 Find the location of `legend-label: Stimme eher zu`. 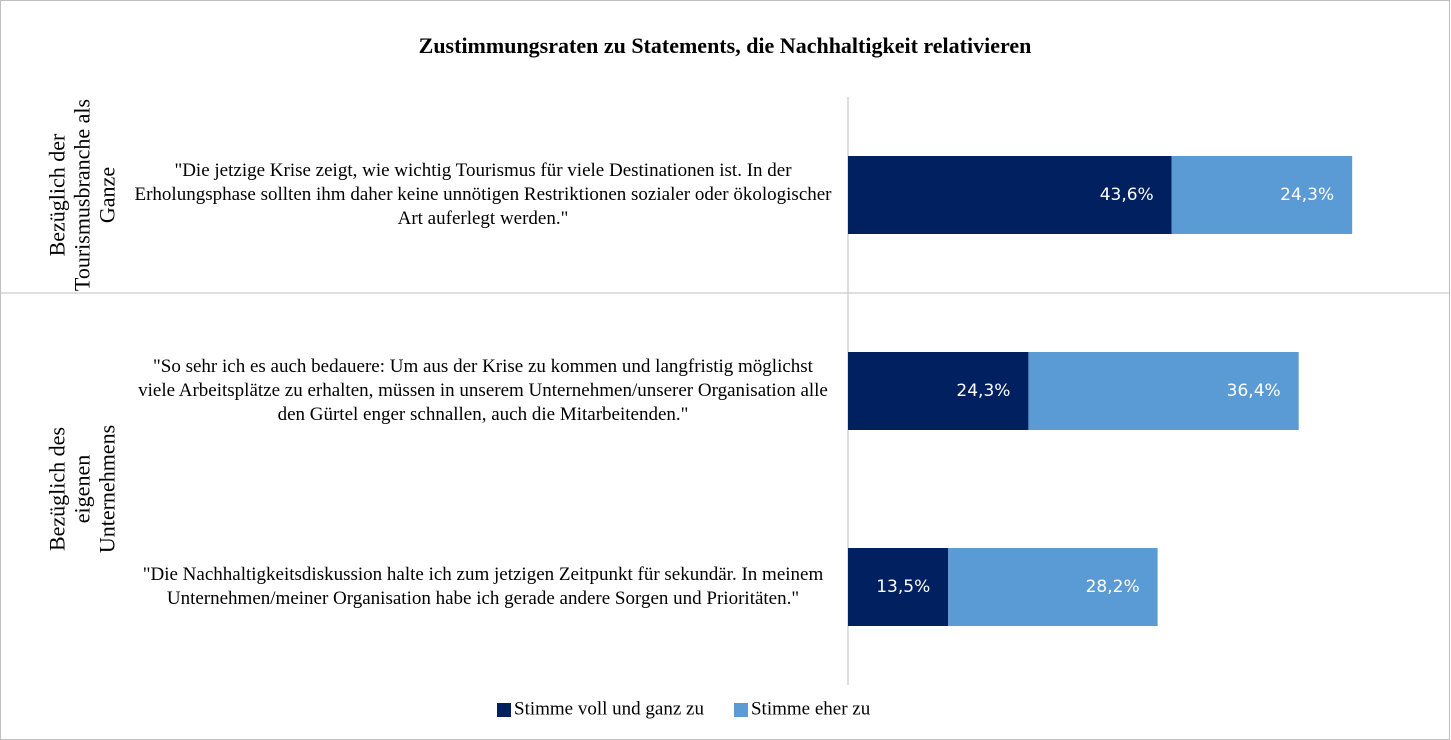

legend-label: Stimme eher zu is located at coordinates (811, 708).